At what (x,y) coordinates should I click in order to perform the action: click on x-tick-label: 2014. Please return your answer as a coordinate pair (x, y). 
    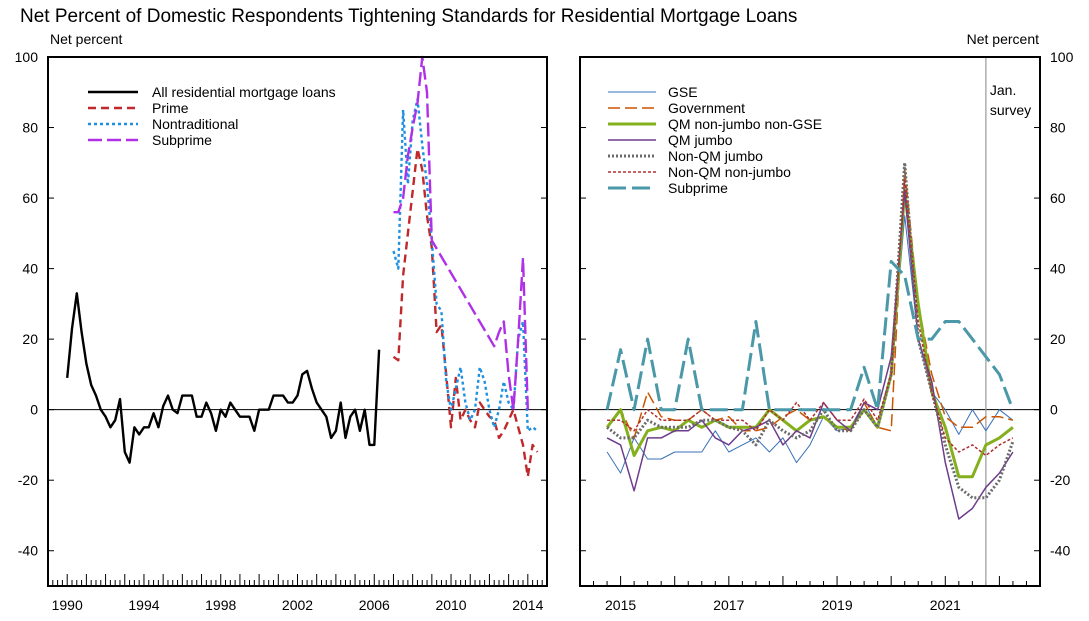
    Looking at the image, I should click on (527, 605).